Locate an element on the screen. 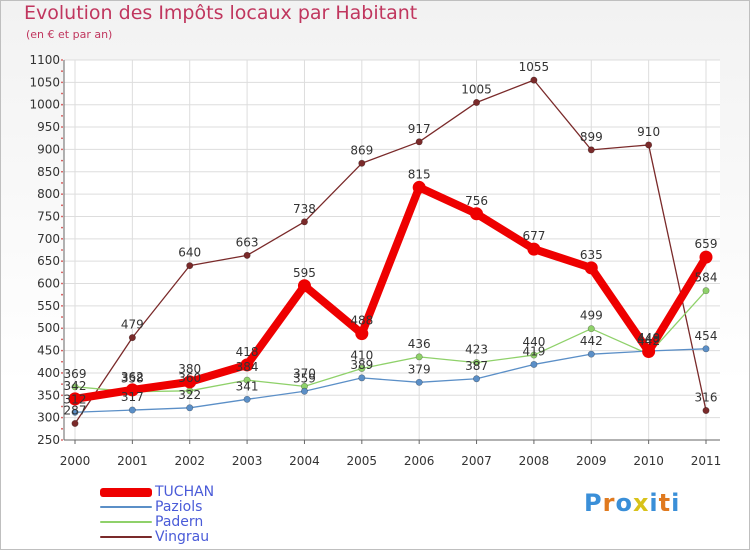  point-tuchan-2009 is located at coordinates (591, 268).